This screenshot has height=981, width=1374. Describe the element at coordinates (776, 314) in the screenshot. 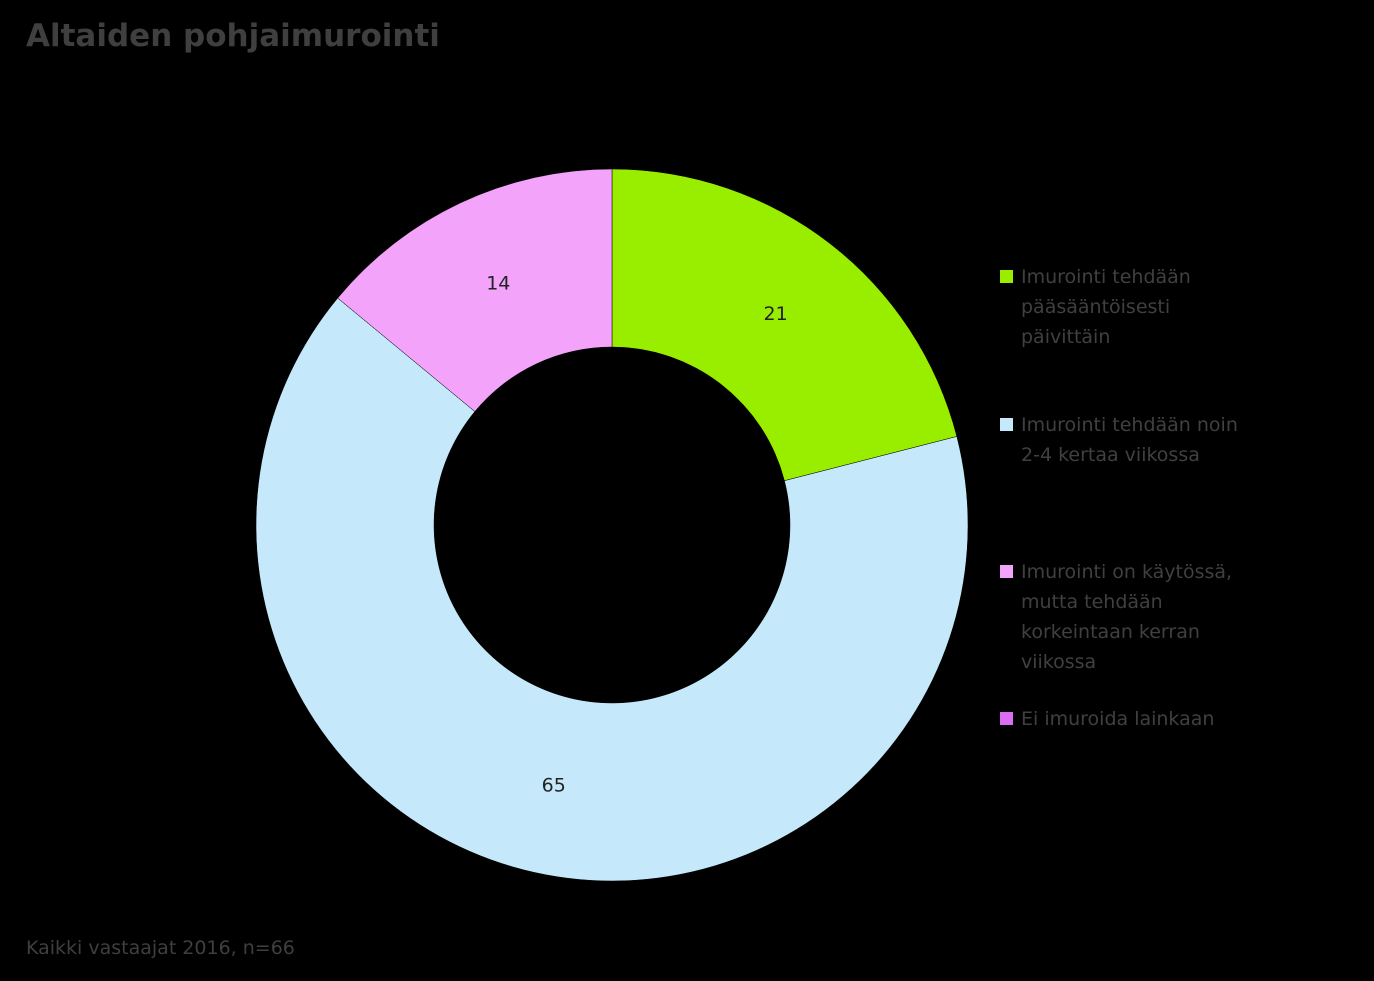

I see `data-label-daily: 21` at that location.